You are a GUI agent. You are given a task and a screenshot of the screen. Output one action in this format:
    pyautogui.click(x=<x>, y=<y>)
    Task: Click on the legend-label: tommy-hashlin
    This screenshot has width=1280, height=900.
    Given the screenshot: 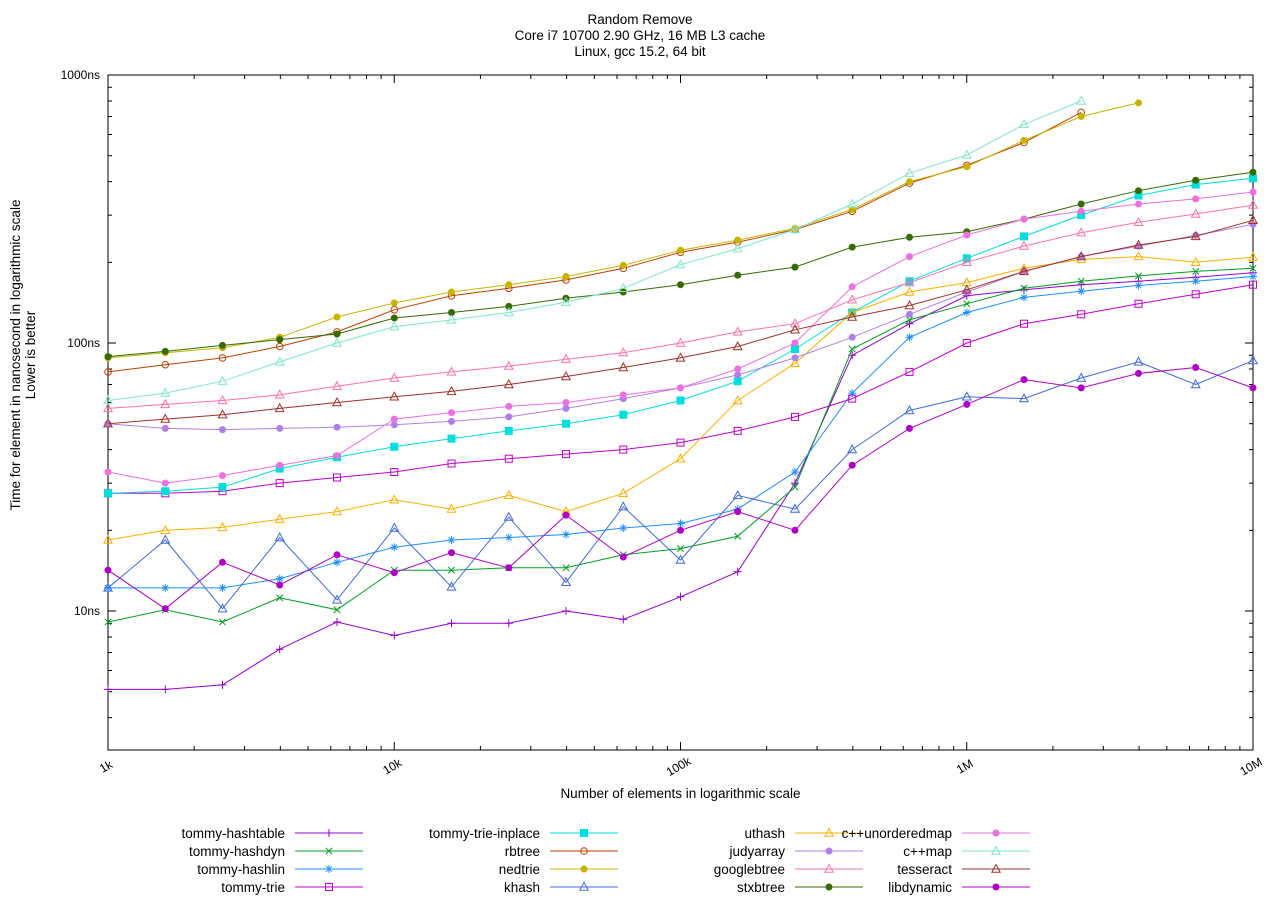 What is the action you would take?
    pyautogui.click(x=241, y=869)
    